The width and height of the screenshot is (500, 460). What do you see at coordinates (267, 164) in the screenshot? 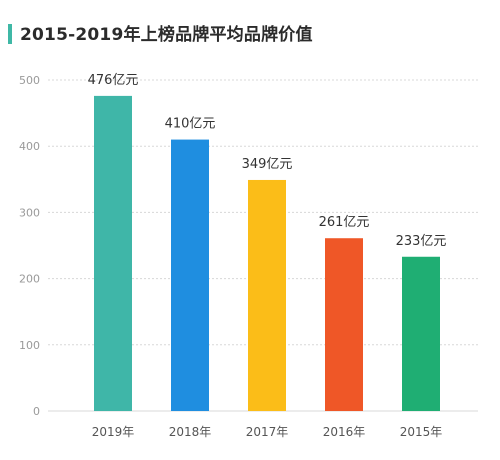
I see `data-label: 349亿元` at bounding box center [267, 164].